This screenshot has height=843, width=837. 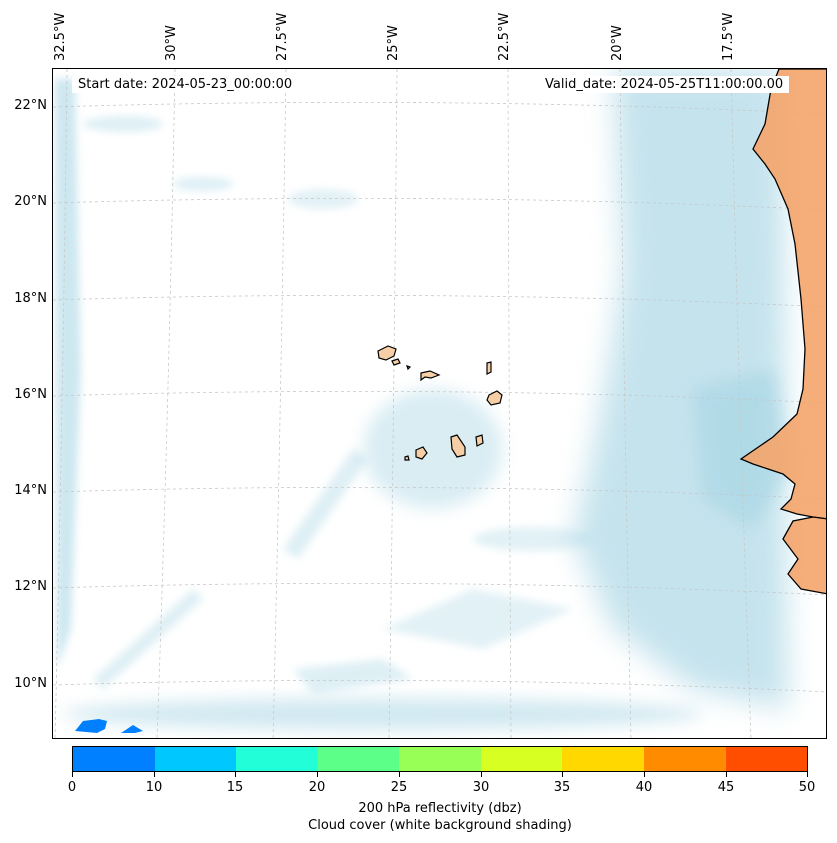 What do you see at coordinates (30, 490) in the screenshot?
I see `lat-label-14n: 14°N` at bounding box center [30, 490].